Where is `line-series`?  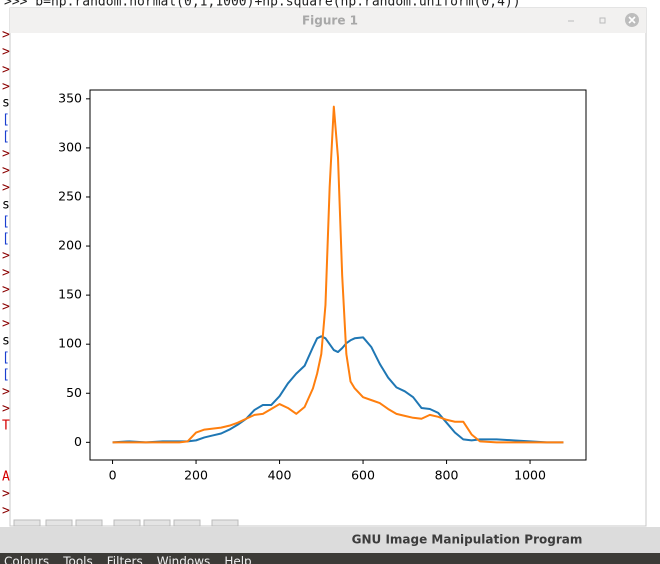 line-series is located at coordinates (338, 389).